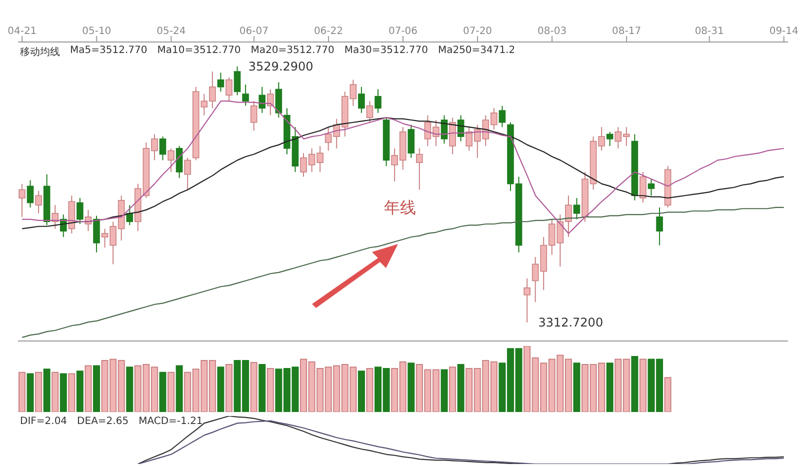  What do you see at coordinates (109, 51) in the screenshot?
I see `annotation: Ma5=3512.770` at bounding box center [109, 51].